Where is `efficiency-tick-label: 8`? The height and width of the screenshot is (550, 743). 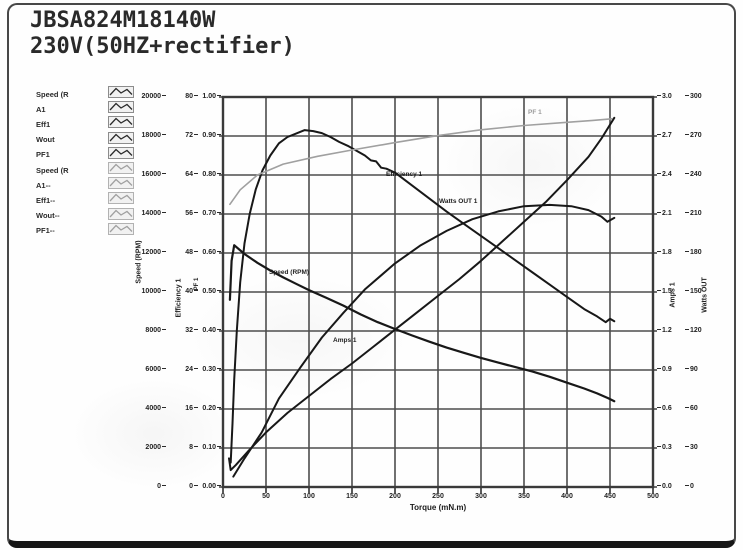
efficiency-tick-label: 8 is located at coordinates (183, 448).